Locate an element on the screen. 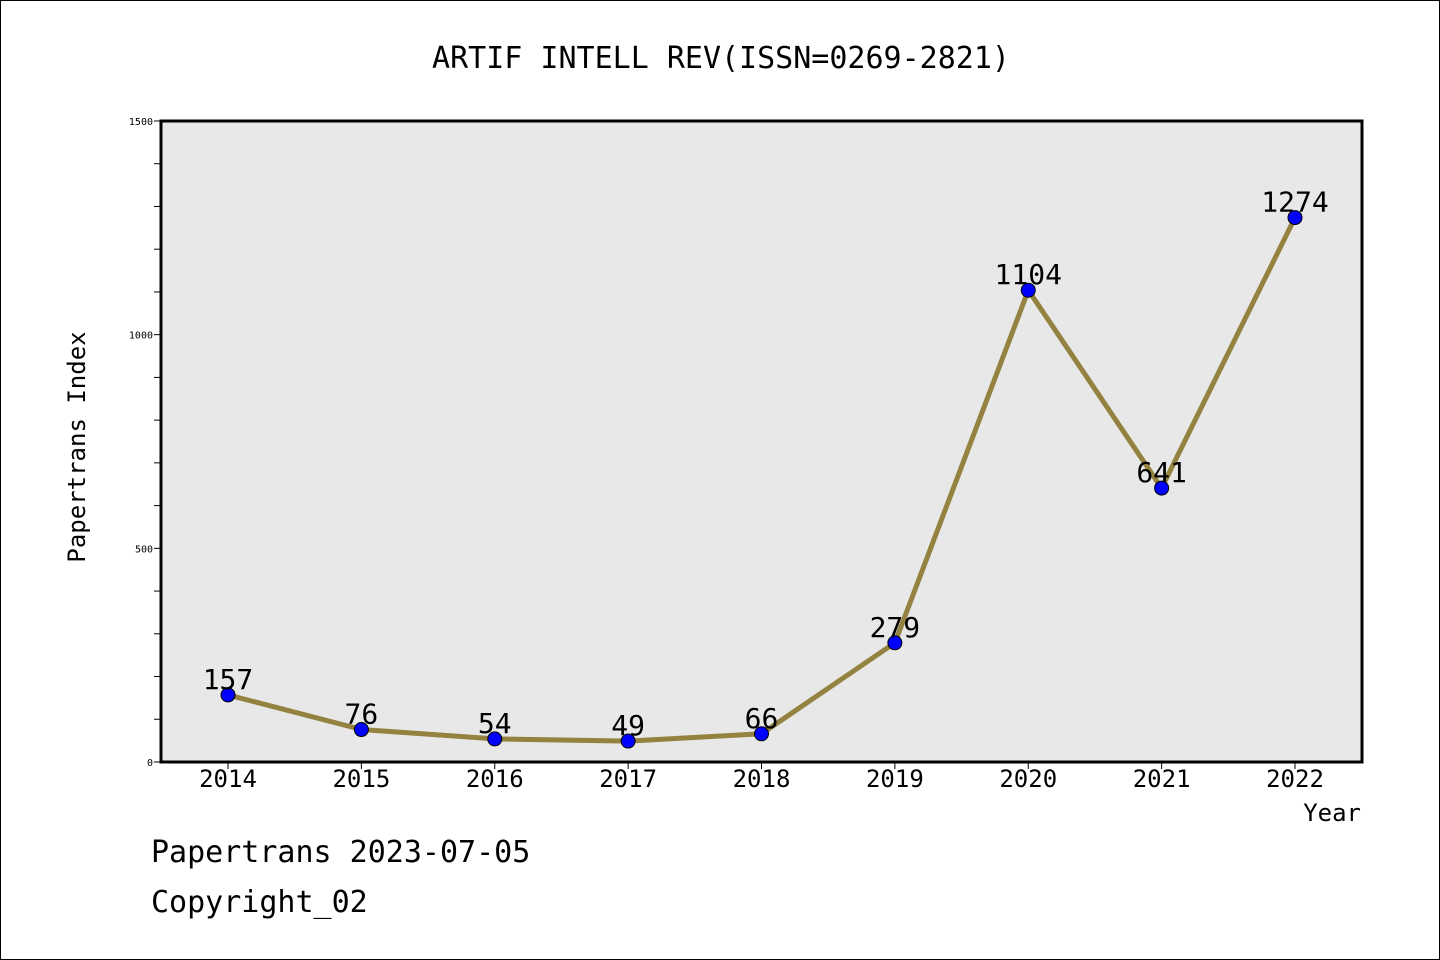 This screenshot has height=960, width=1440. data-label: 54 is located at coordinates (495, 723).